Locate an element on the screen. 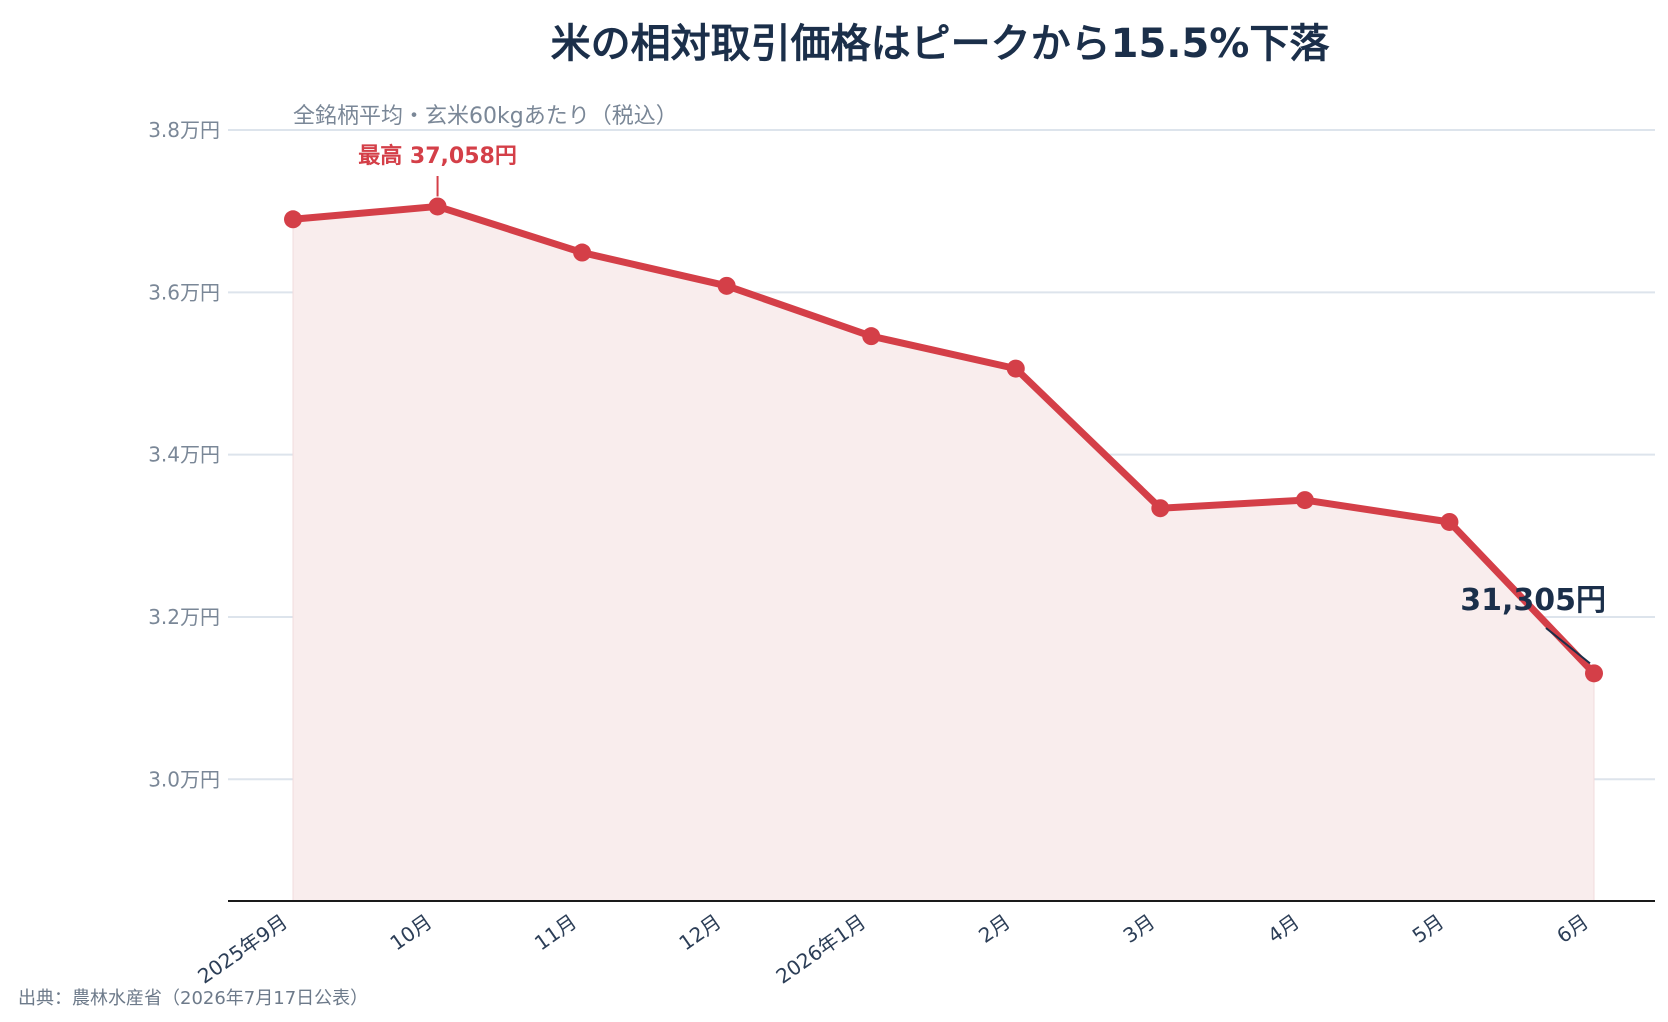 The width and height of the screenshot is (1668, 1022). last-value-annotation: 31,305円 is located at coordinates (1533, 600).